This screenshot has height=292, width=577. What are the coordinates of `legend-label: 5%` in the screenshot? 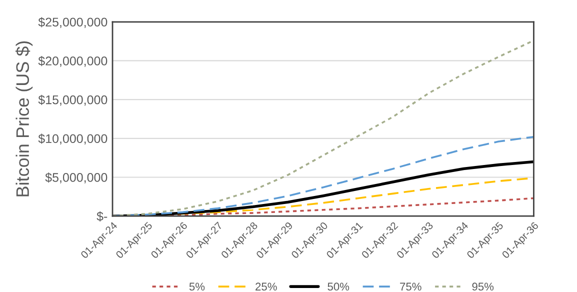 It's located at (197, 286).